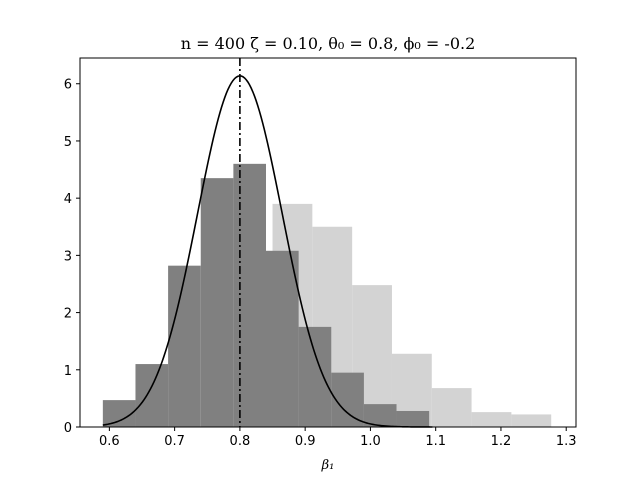 Image resolution: width=640 pixels, height=480 pixels. What do you see at coordinates (501, 441) in the screenshot?
I see `x-tick-label: 1.2` at bounding box center [501, 441].